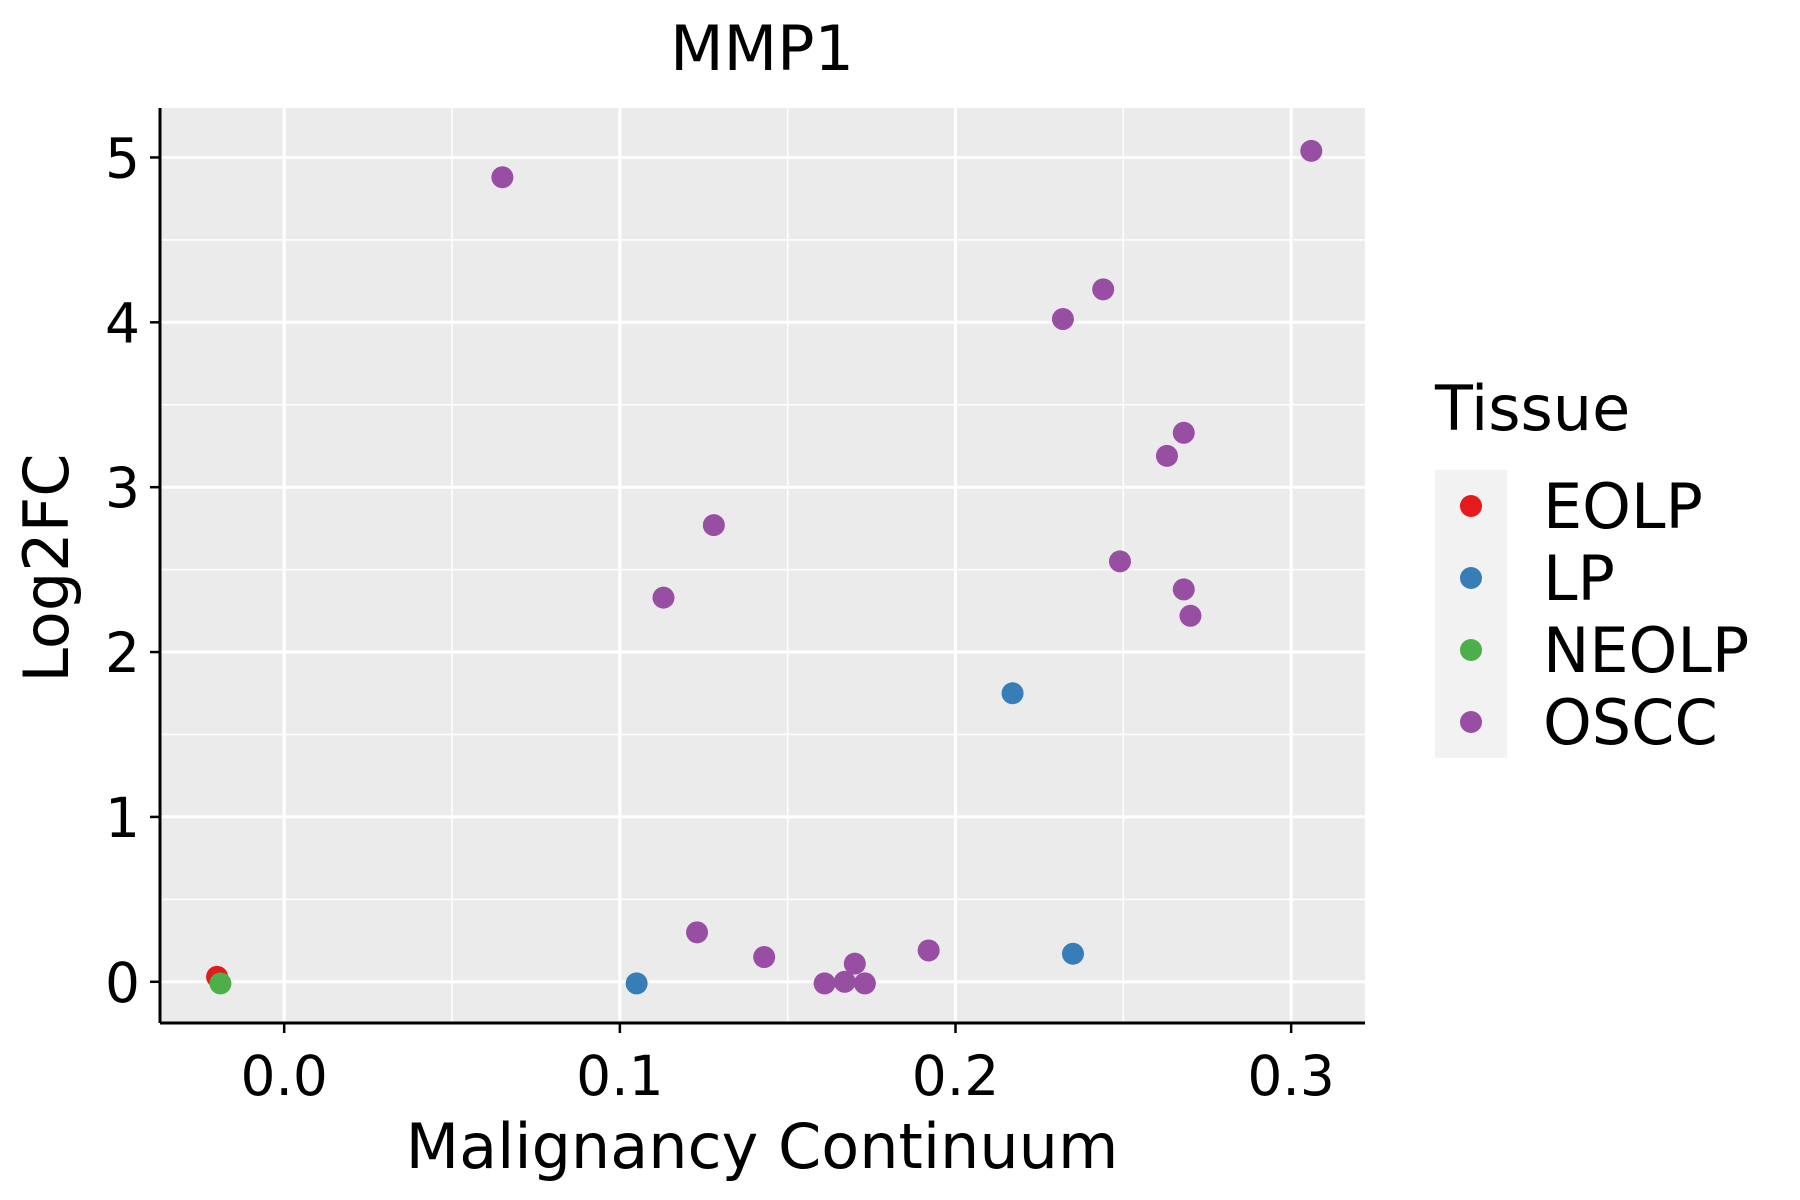  What do you see at coordinates (955, 1076) in the screenshot?
I see `x-tick-label: 0.2` at bounding box center [955, 1076].